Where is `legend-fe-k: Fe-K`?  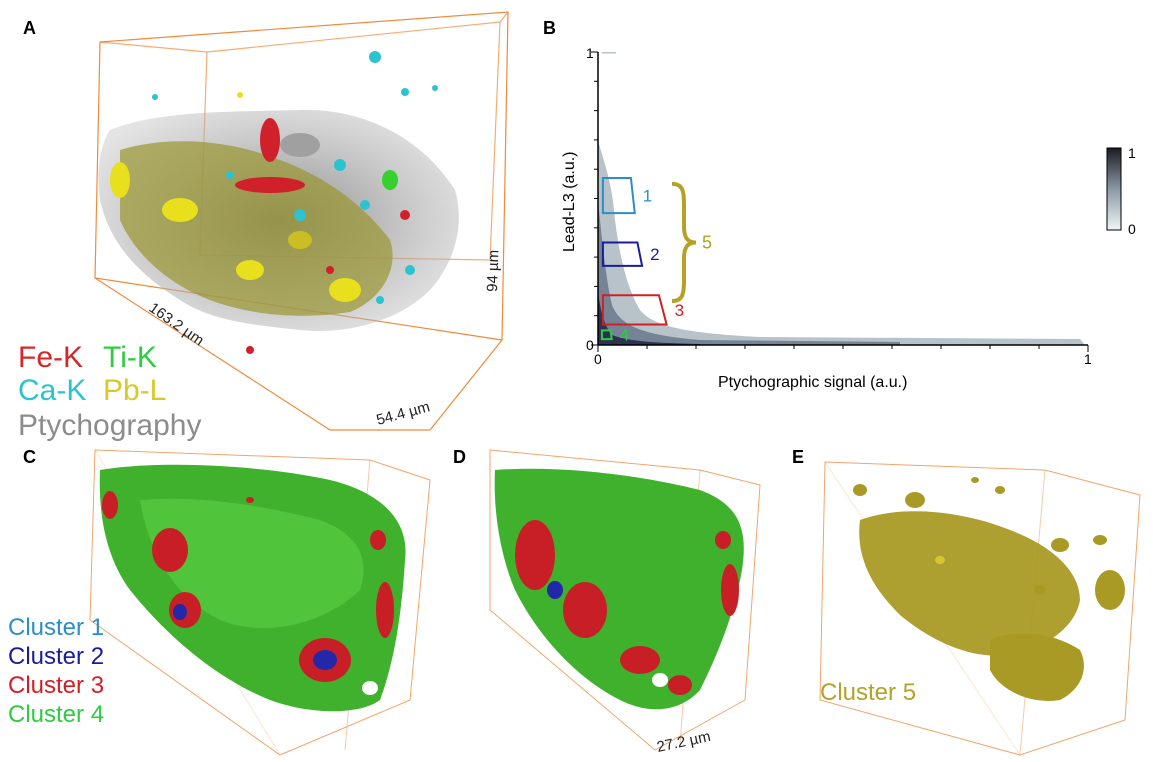
legend-fe-k: Fe-K is located at coordinates (50, 357).